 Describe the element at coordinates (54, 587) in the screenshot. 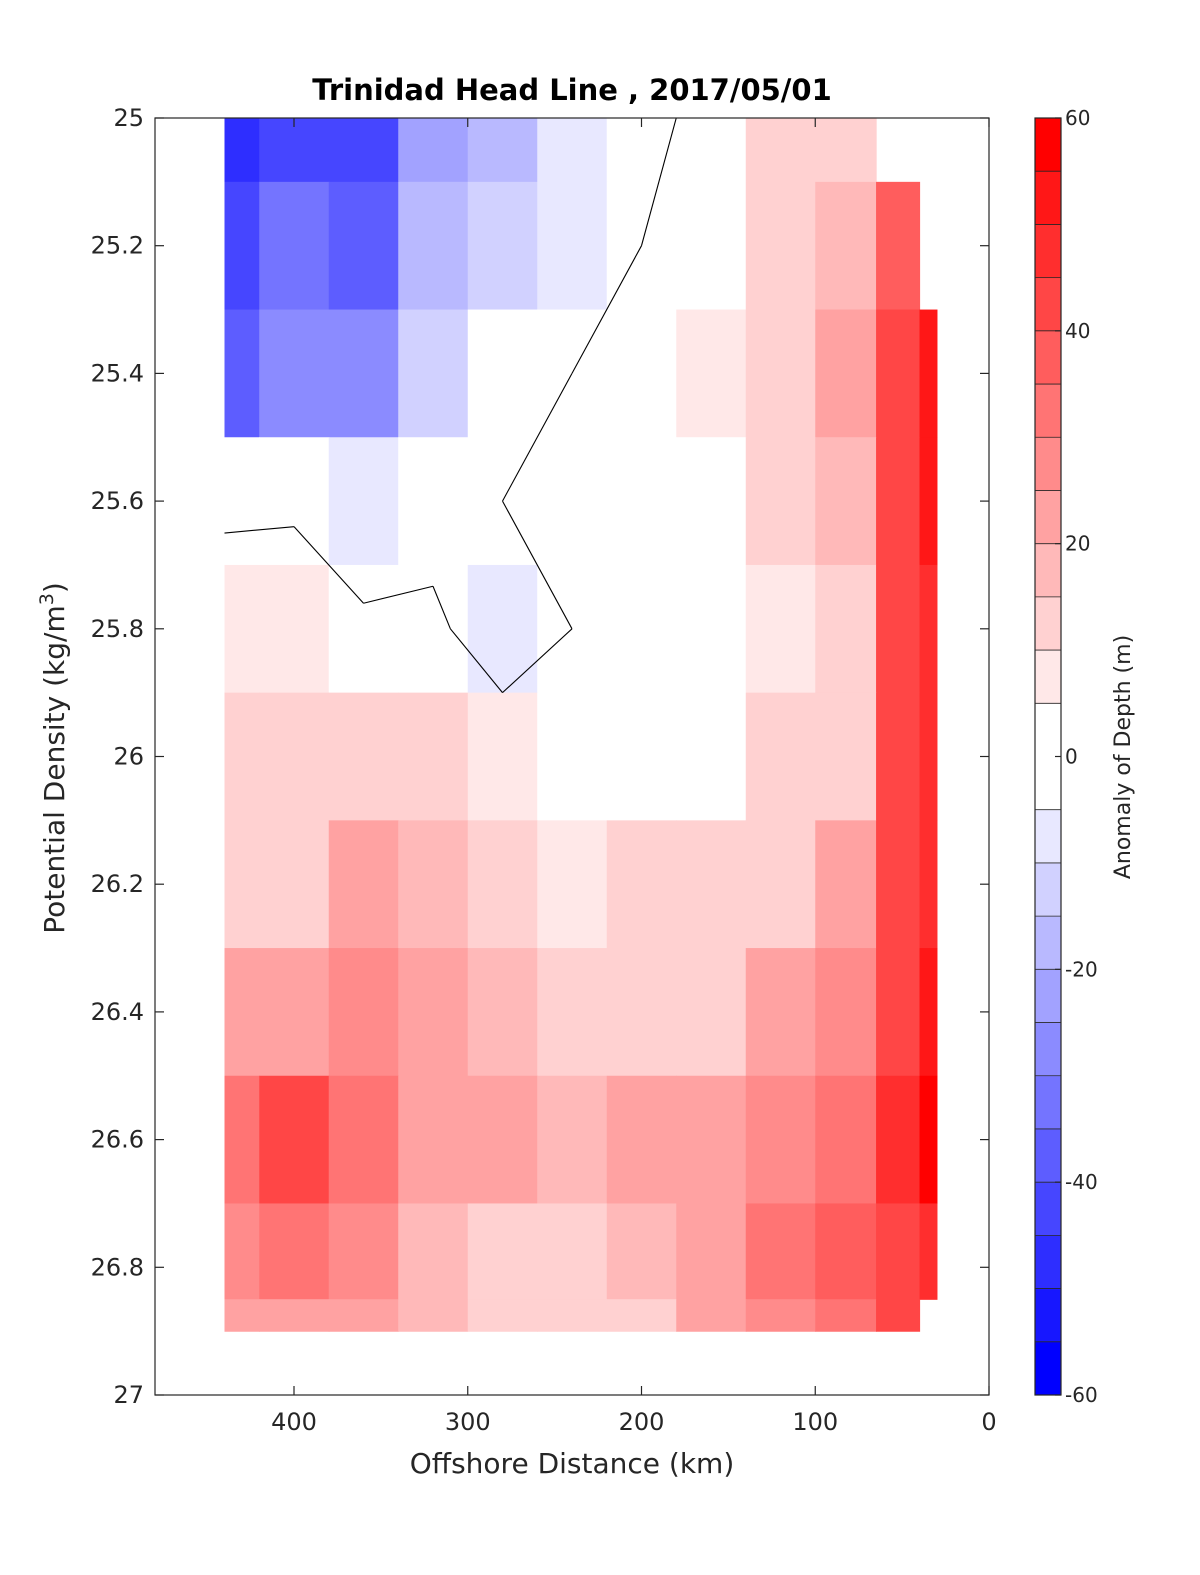

I see `y-axis-label-close: )` at that location.